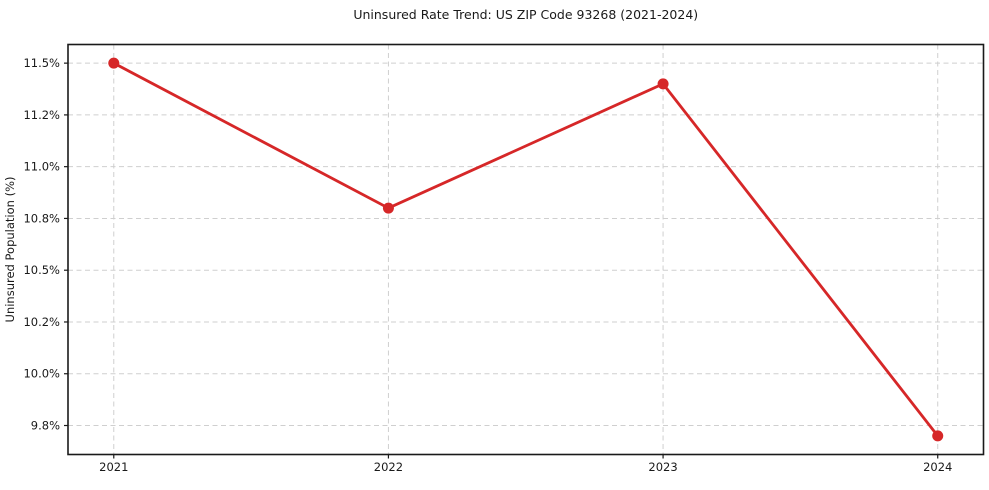  I want to click on y-tick-label: 10.2%, so click(41, 322).